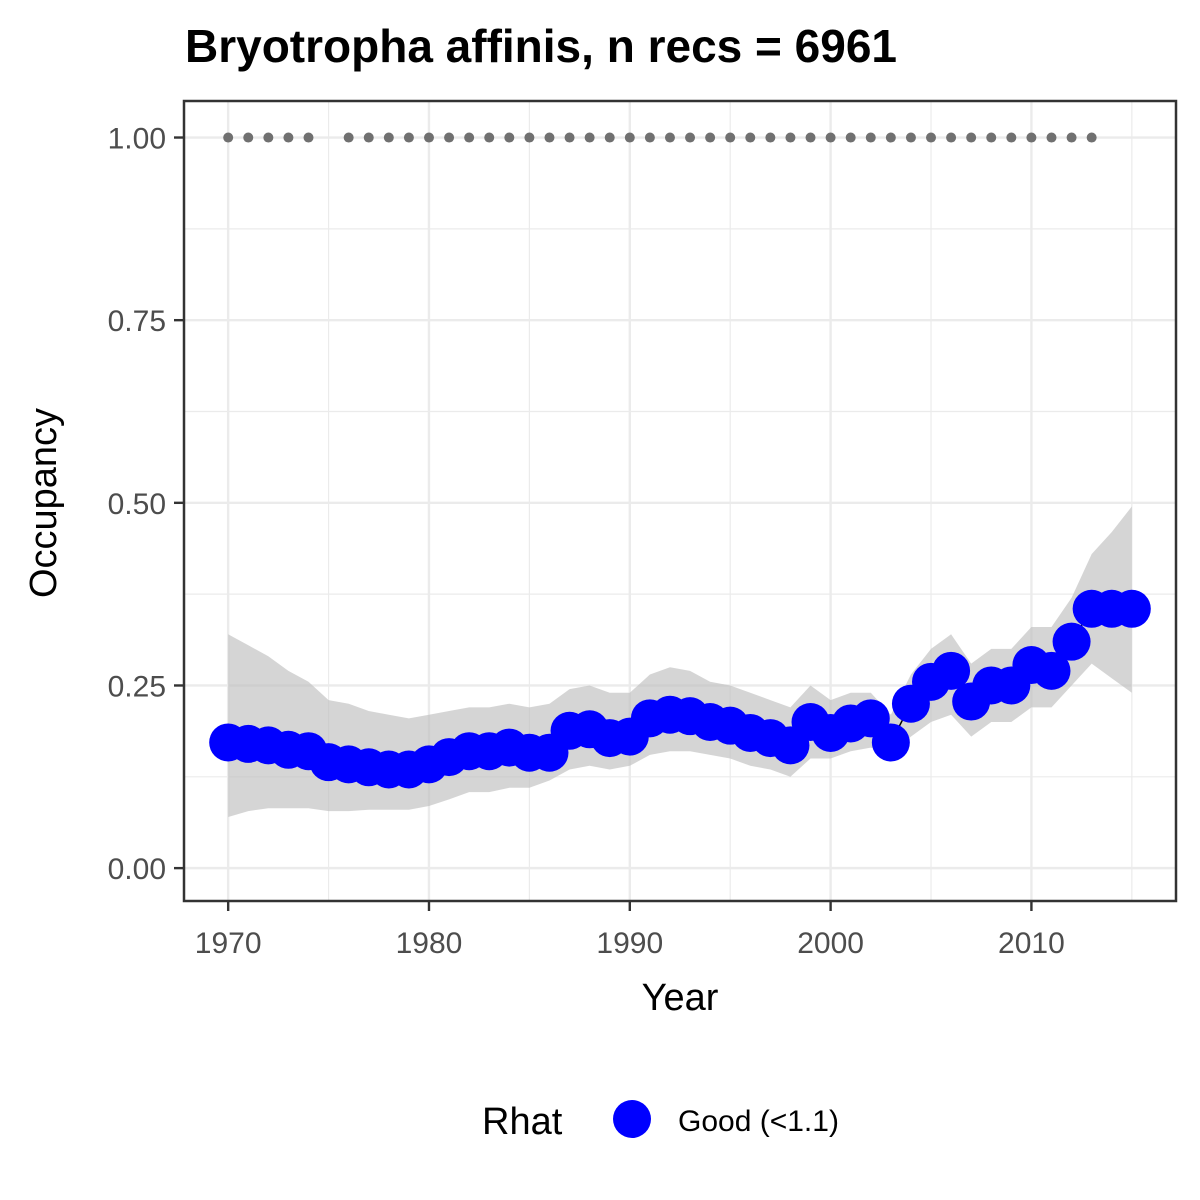 The height and width of the screenshot is (1200, 1200). I want to click on y-tick-label: 0.75, so click(137, 321).